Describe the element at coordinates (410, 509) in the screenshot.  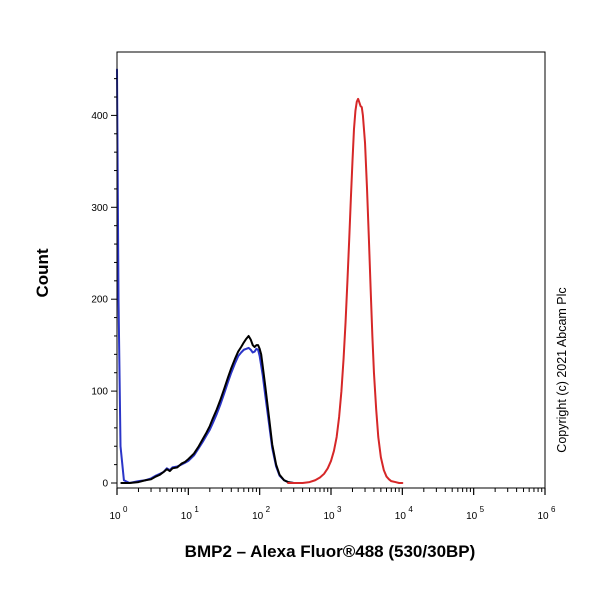
I see `x-tick-exponent: 4` at that location.